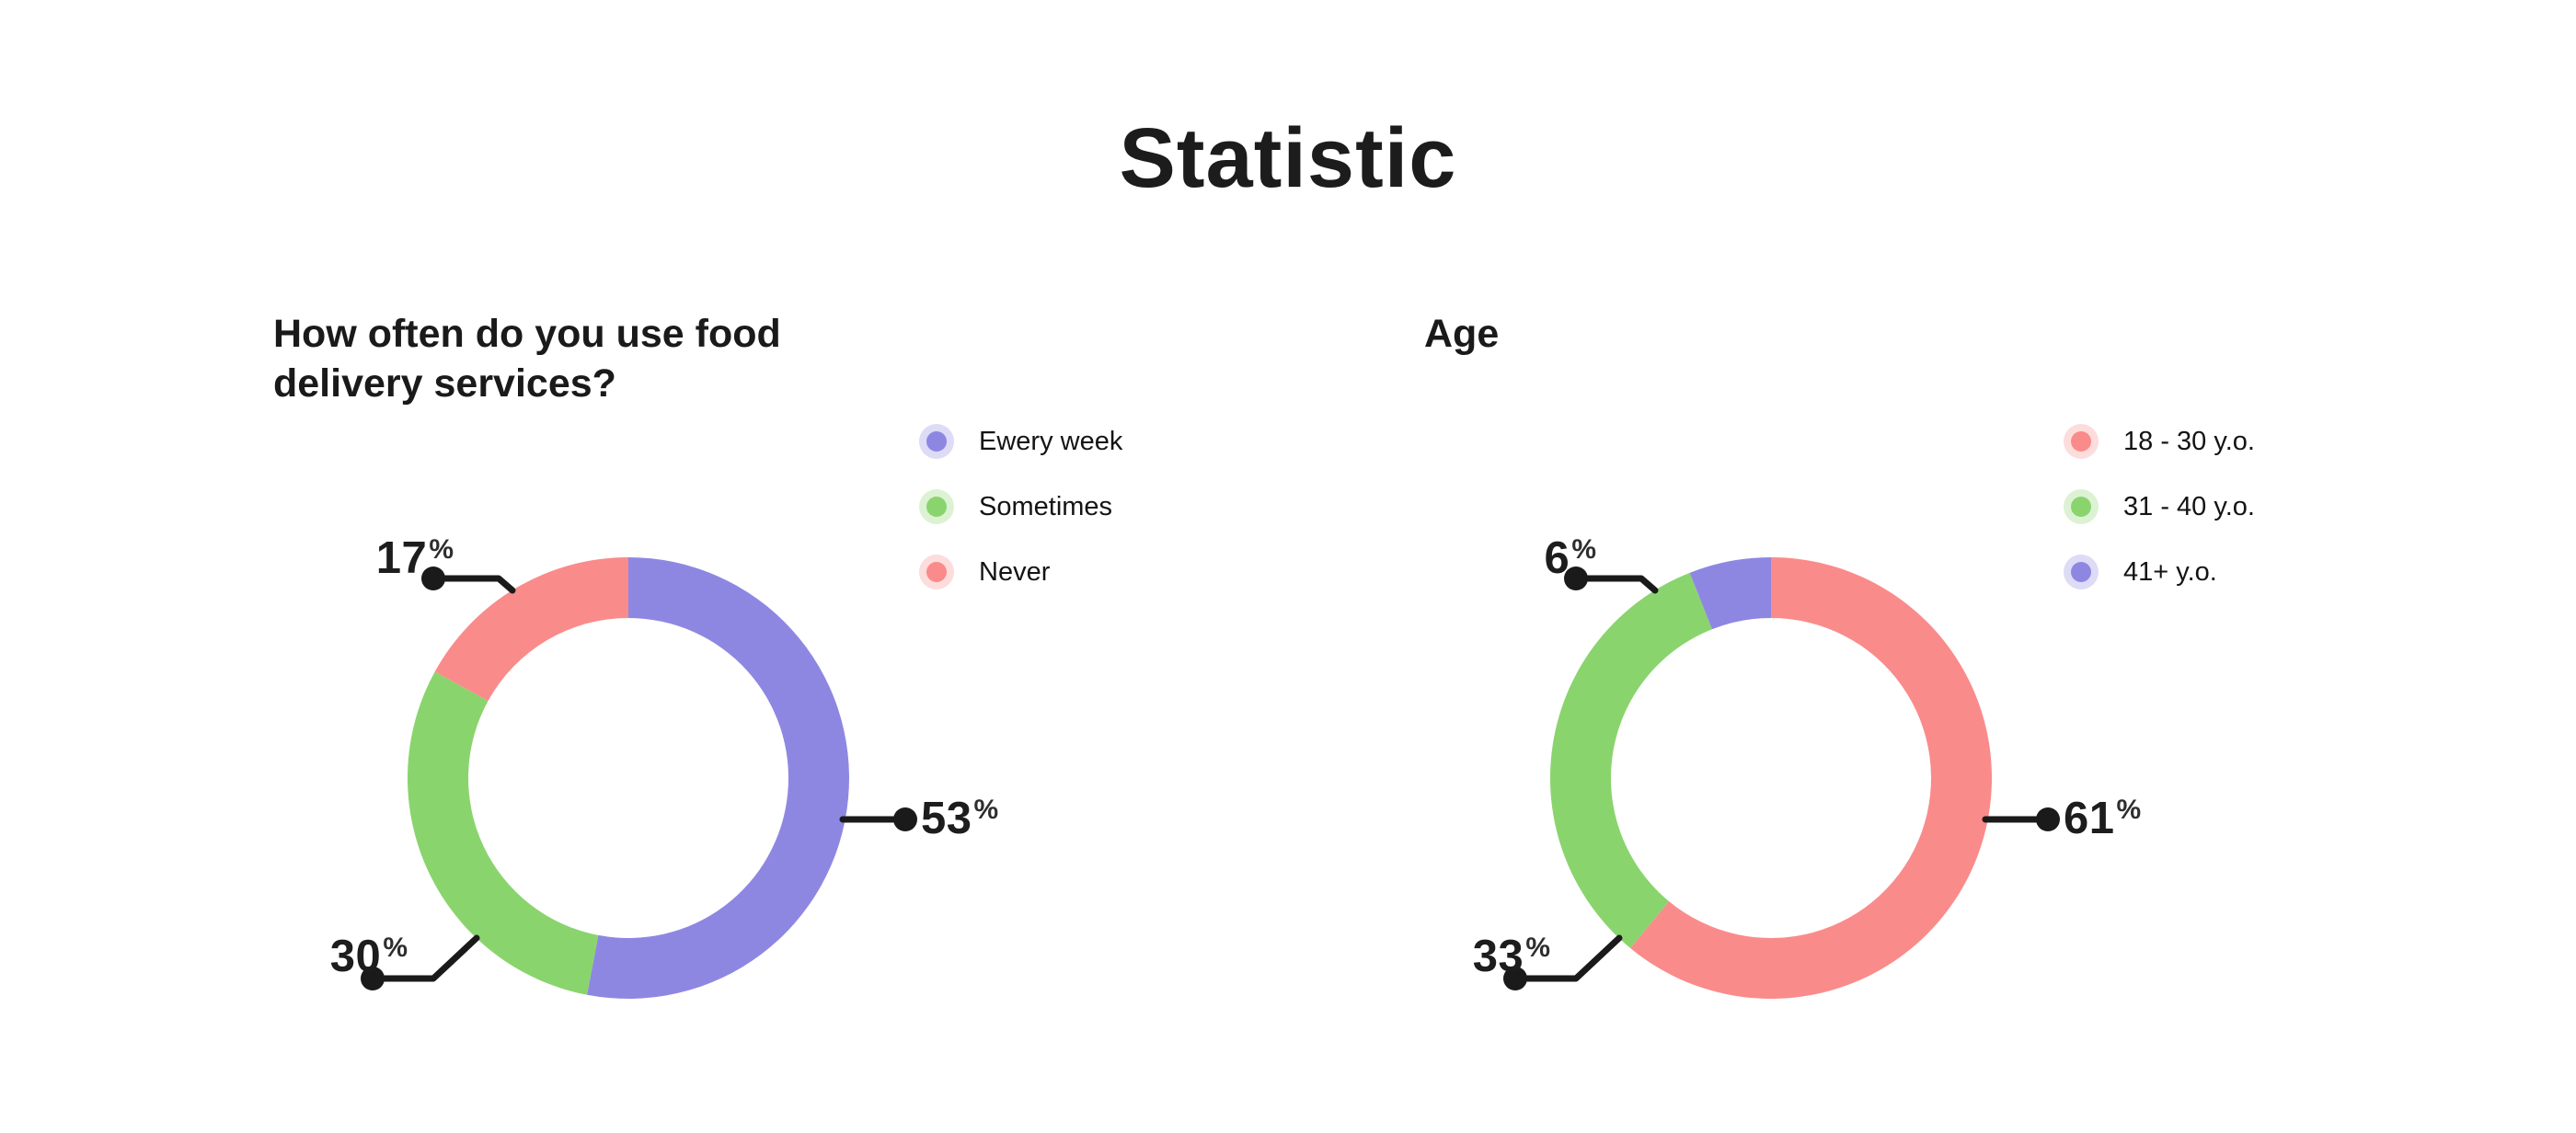 The width and height of the screenshot is (2576, 1133). I want to click on callout-sometimes-30: 30%, so click(316, 956).